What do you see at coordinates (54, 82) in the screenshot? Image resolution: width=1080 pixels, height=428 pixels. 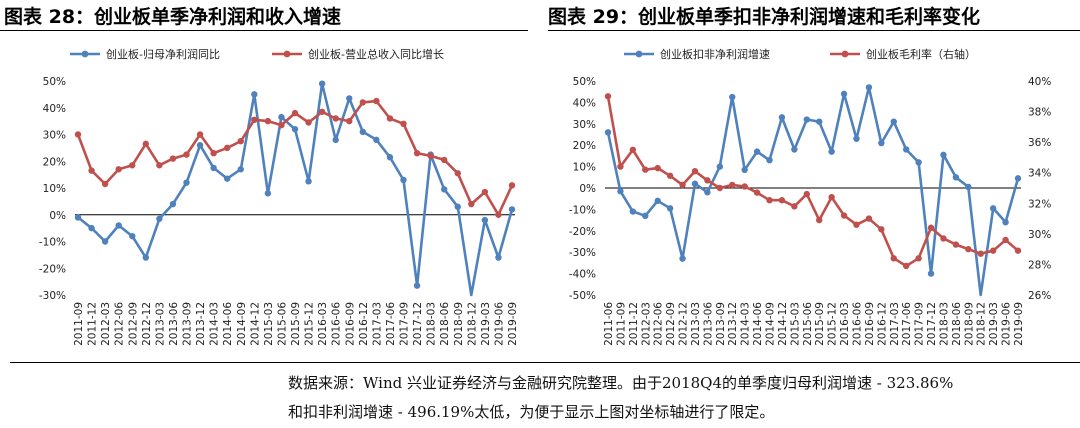 I see `y-tick-label: 50%` at bounding box center [54, 82].